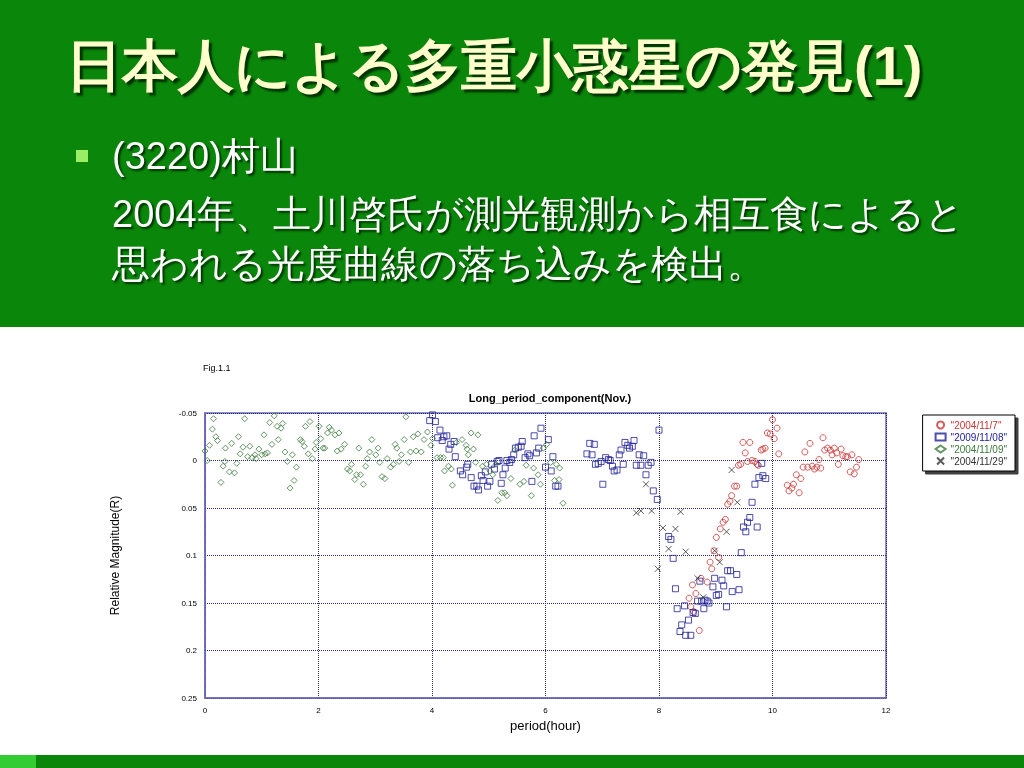  Describe the element at coordinates (979, 437) in the screenshot. I see `legend-label: "2009/11/08"` at that location.